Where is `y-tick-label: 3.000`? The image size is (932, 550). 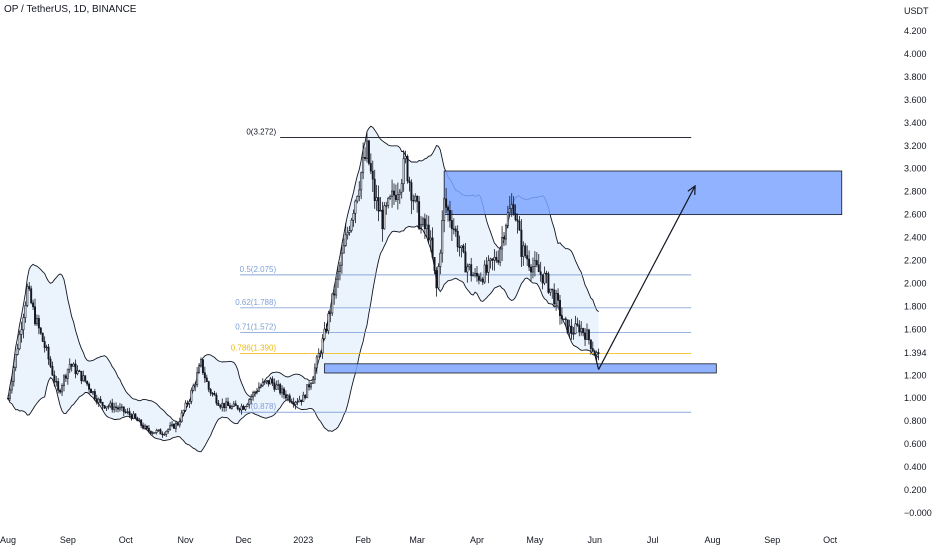
y-tick-label: 3.000 is located at coordinates (915, 169).